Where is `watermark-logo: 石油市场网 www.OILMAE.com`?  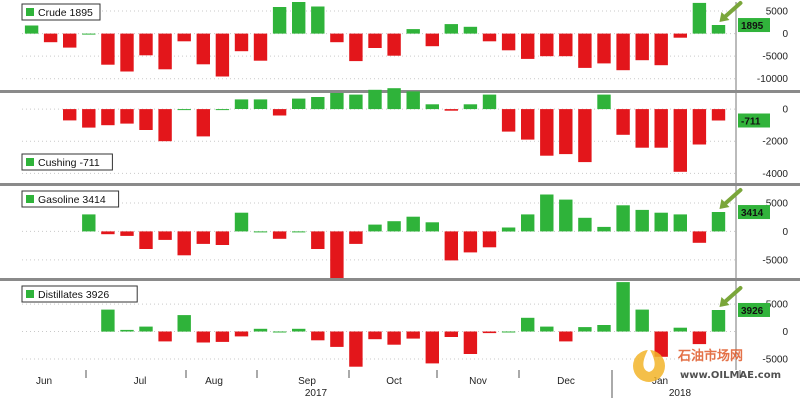
watermark-logo: 石油市场网 www.OILMAE.com is located at coordinates (707, 365).